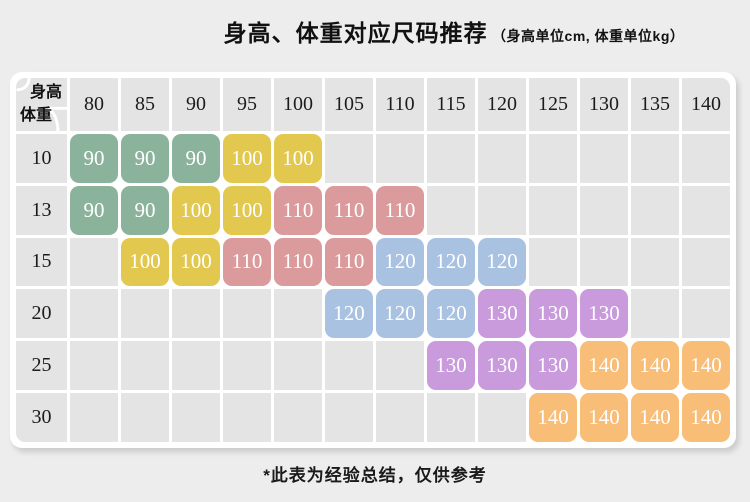 This screenshot has height=502, width=750. I want to click on height-header-cell: 85, so click(145, 104).